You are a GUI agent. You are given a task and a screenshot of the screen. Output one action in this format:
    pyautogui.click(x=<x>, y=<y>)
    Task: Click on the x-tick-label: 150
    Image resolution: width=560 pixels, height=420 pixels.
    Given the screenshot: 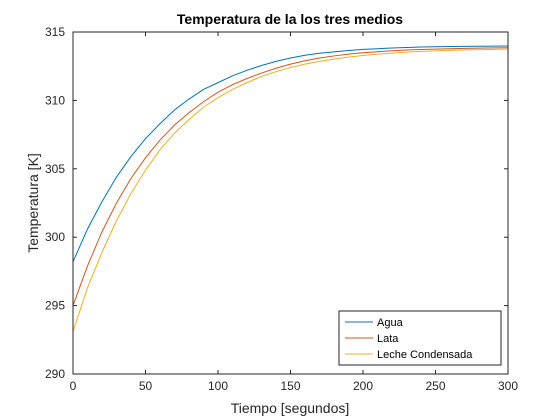 What is the action you would take?
    pyautogui.click(x=290, y=386)
    